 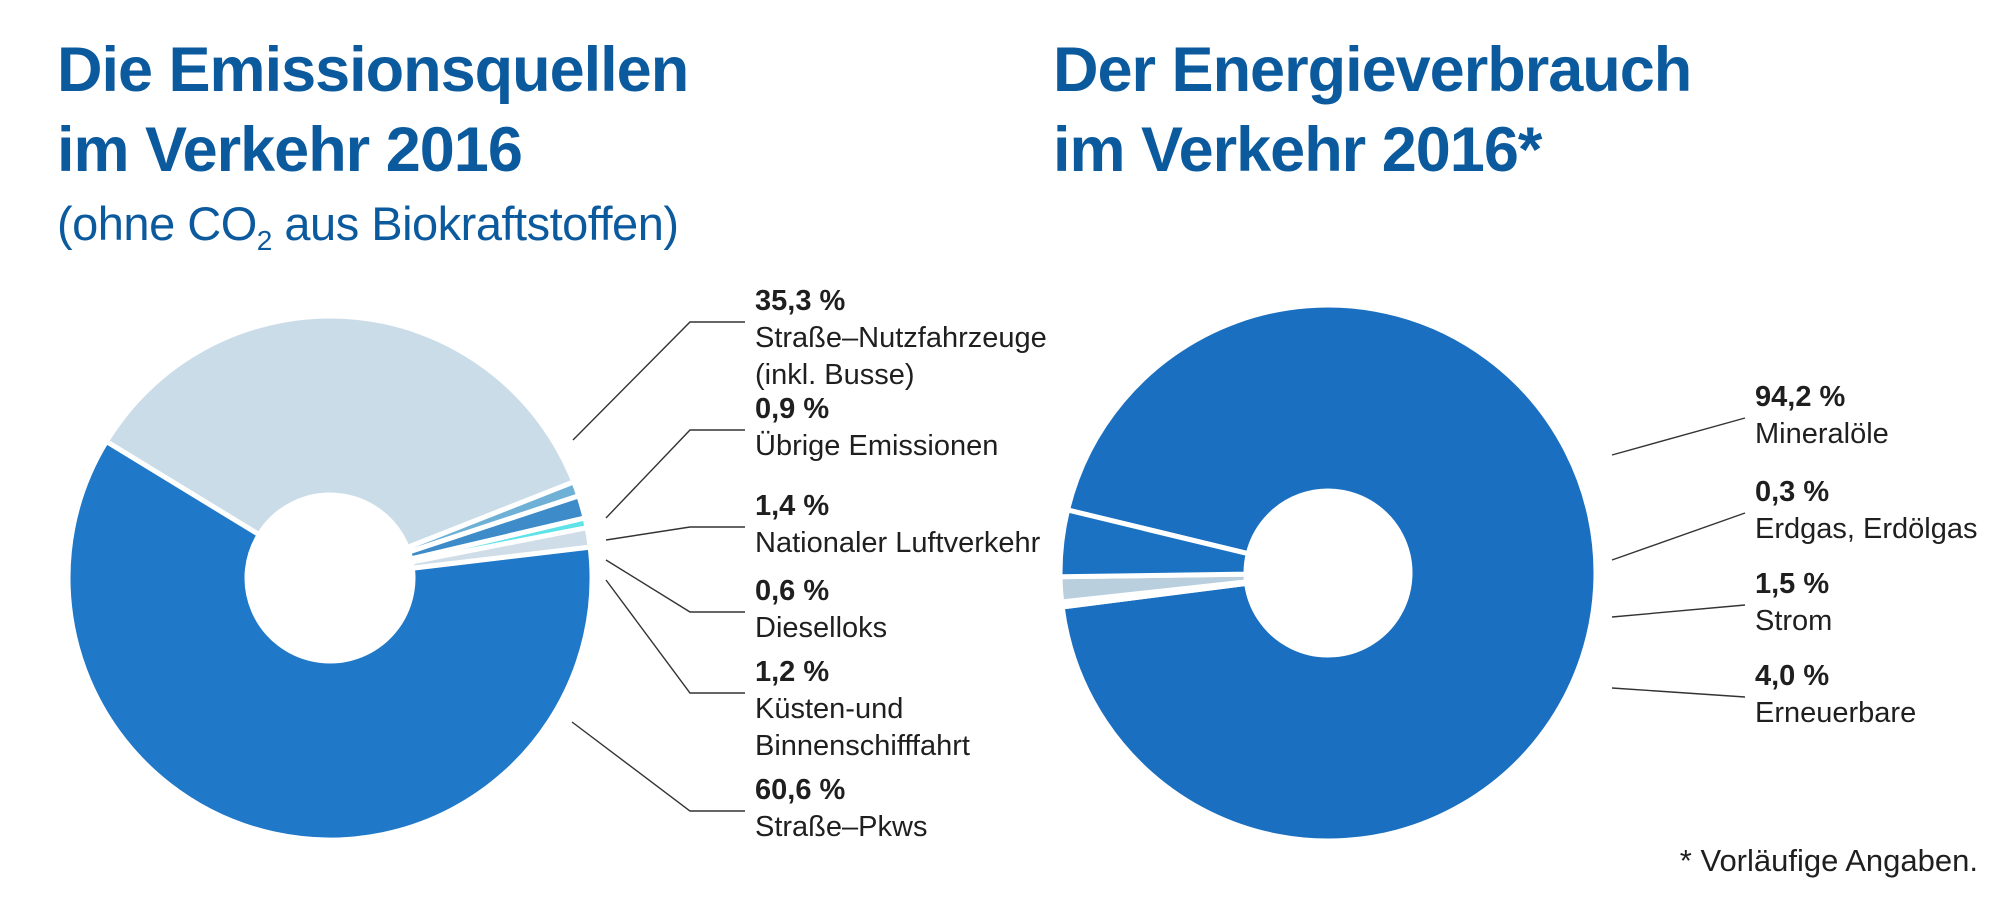 What do you see at coordinates (1835, 713) in the screenshot?
I see `category-label-erneuerbare: Erneuerbare` at bounding box center [1835, 713].